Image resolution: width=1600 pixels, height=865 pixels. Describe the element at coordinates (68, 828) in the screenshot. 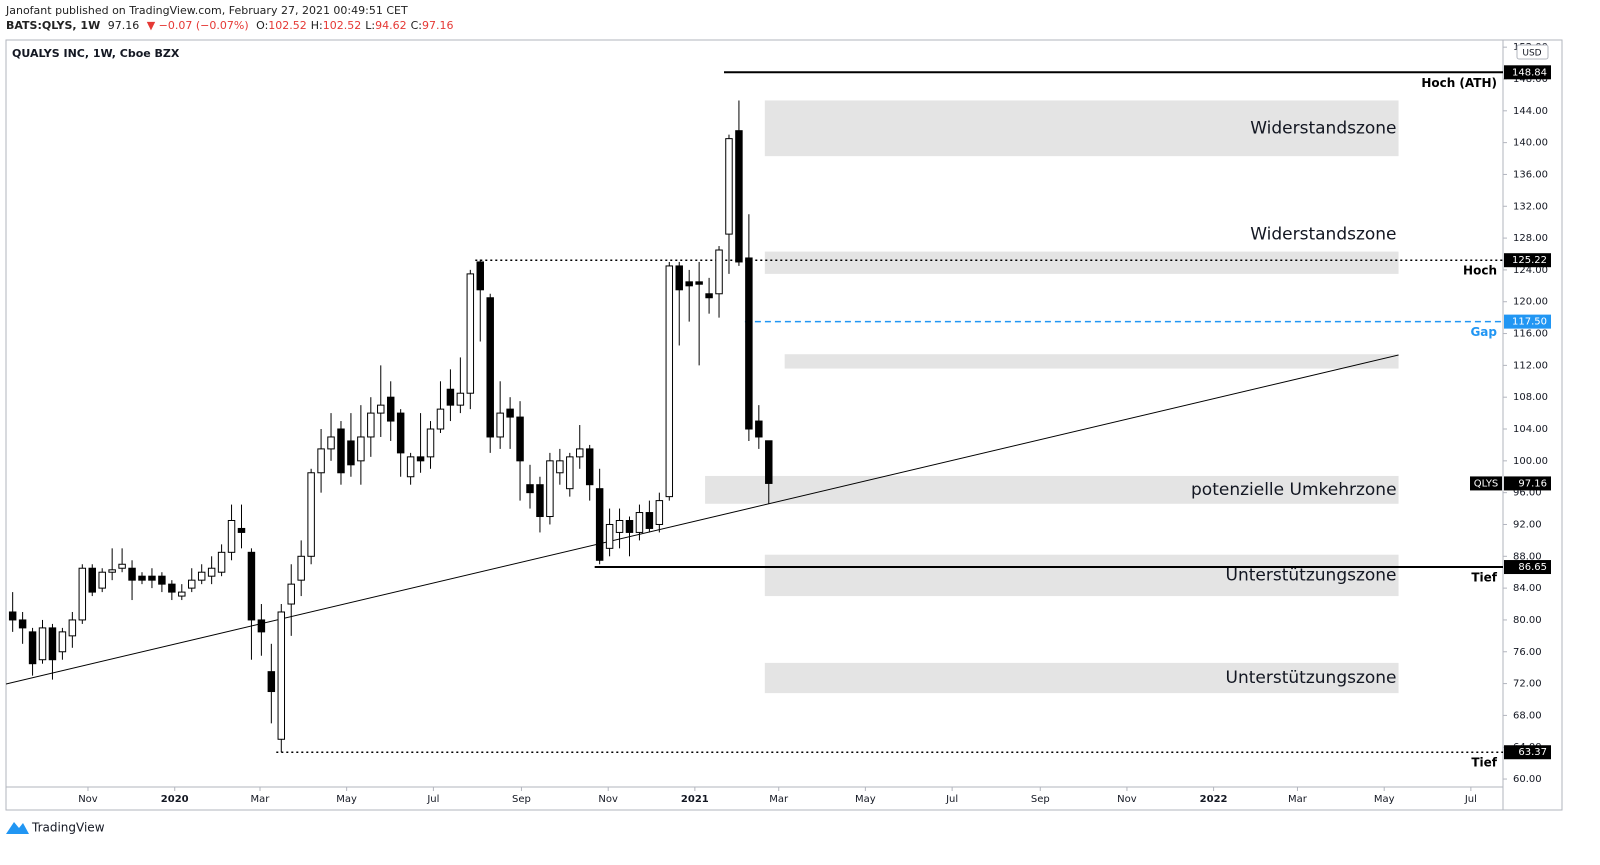

I see `brand: TradingView` at that location.